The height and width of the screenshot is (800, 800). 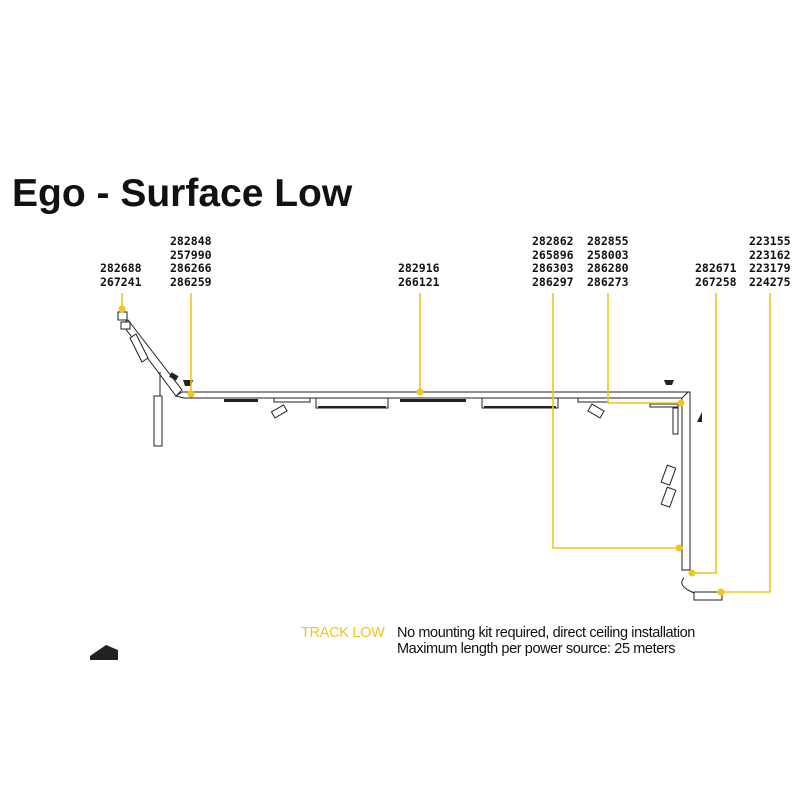 I want to click on code-label: 282688, so click(x=121, y=268).